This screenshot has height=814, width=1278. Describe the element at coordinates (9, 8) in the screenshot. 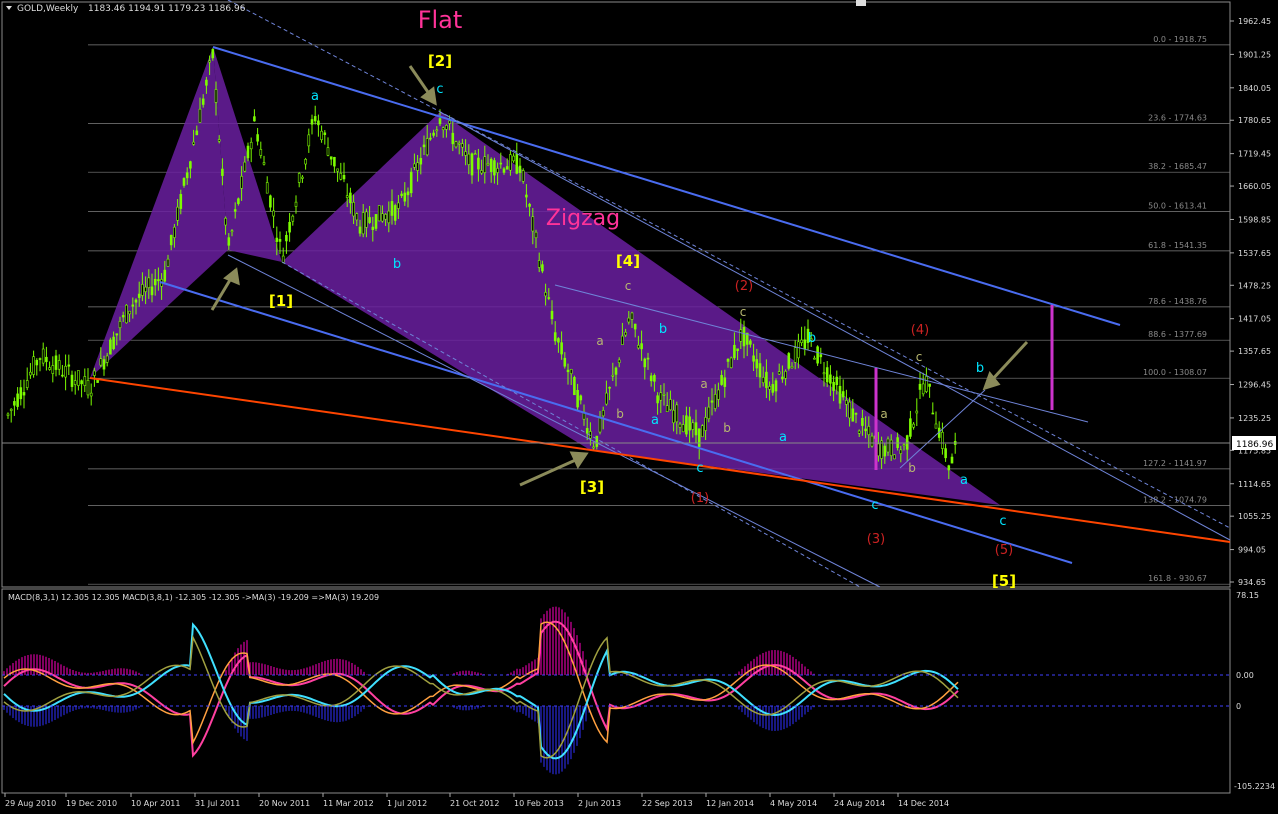

I see `chevron-down-icon` at that location.